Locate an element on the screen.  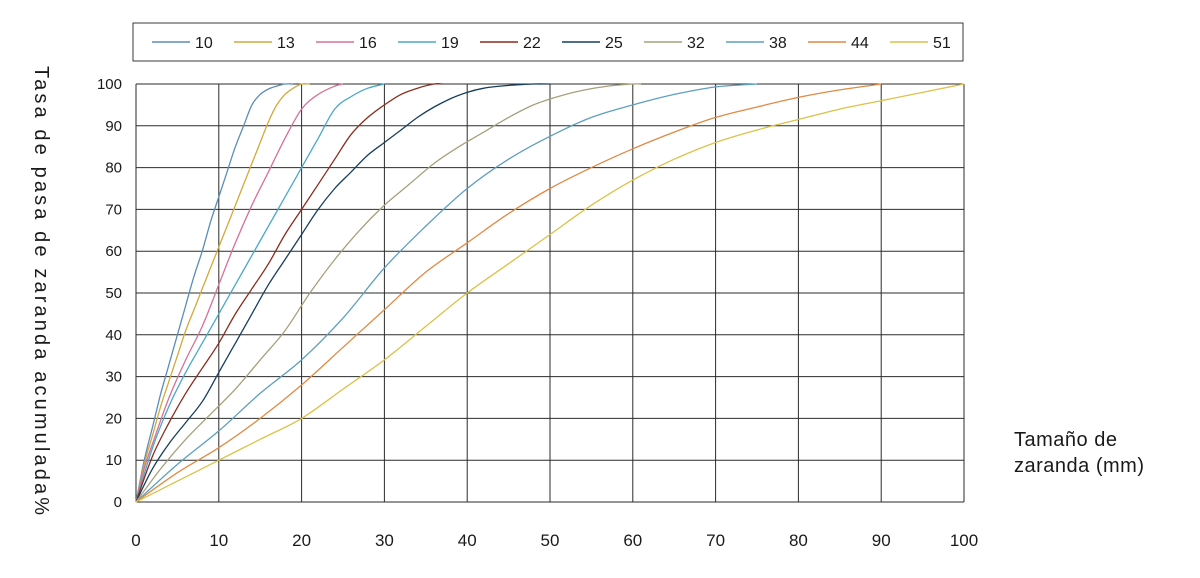
legend: 10 13 16 19 22 25 32 38 44 51 is located at coordinates (548, 42).